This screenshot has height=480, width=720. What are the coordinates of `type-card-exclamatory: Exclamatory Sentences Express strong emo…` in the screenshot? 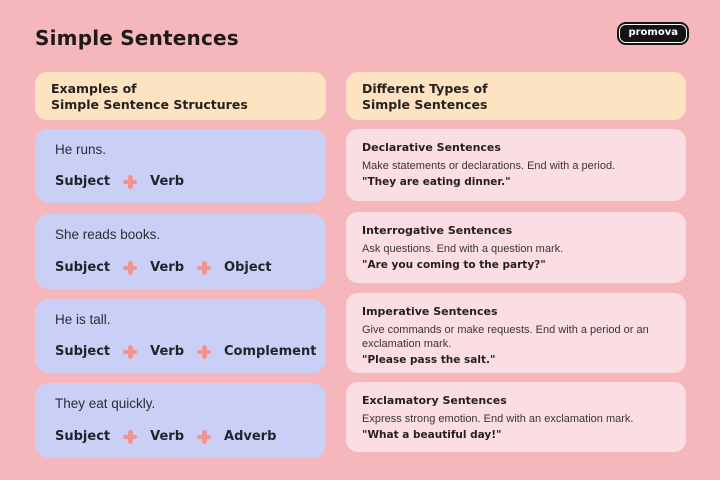 It's located at (516, 417).